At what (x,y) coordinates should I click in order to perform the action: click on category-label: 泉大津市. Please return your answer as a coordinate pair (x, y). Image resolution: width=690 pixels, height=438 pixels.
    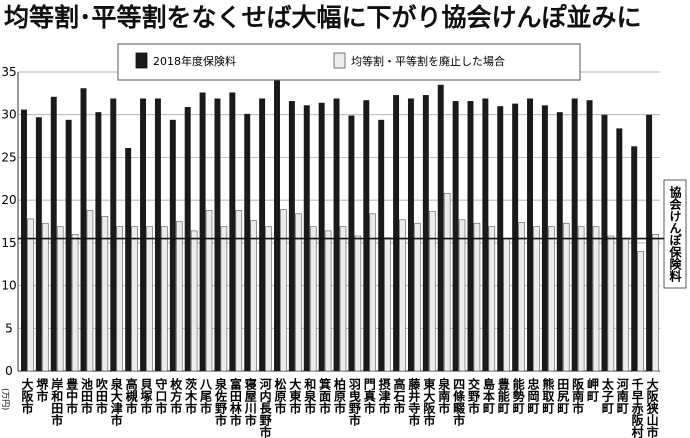
    Looking at the image, I should click on (116, 402).